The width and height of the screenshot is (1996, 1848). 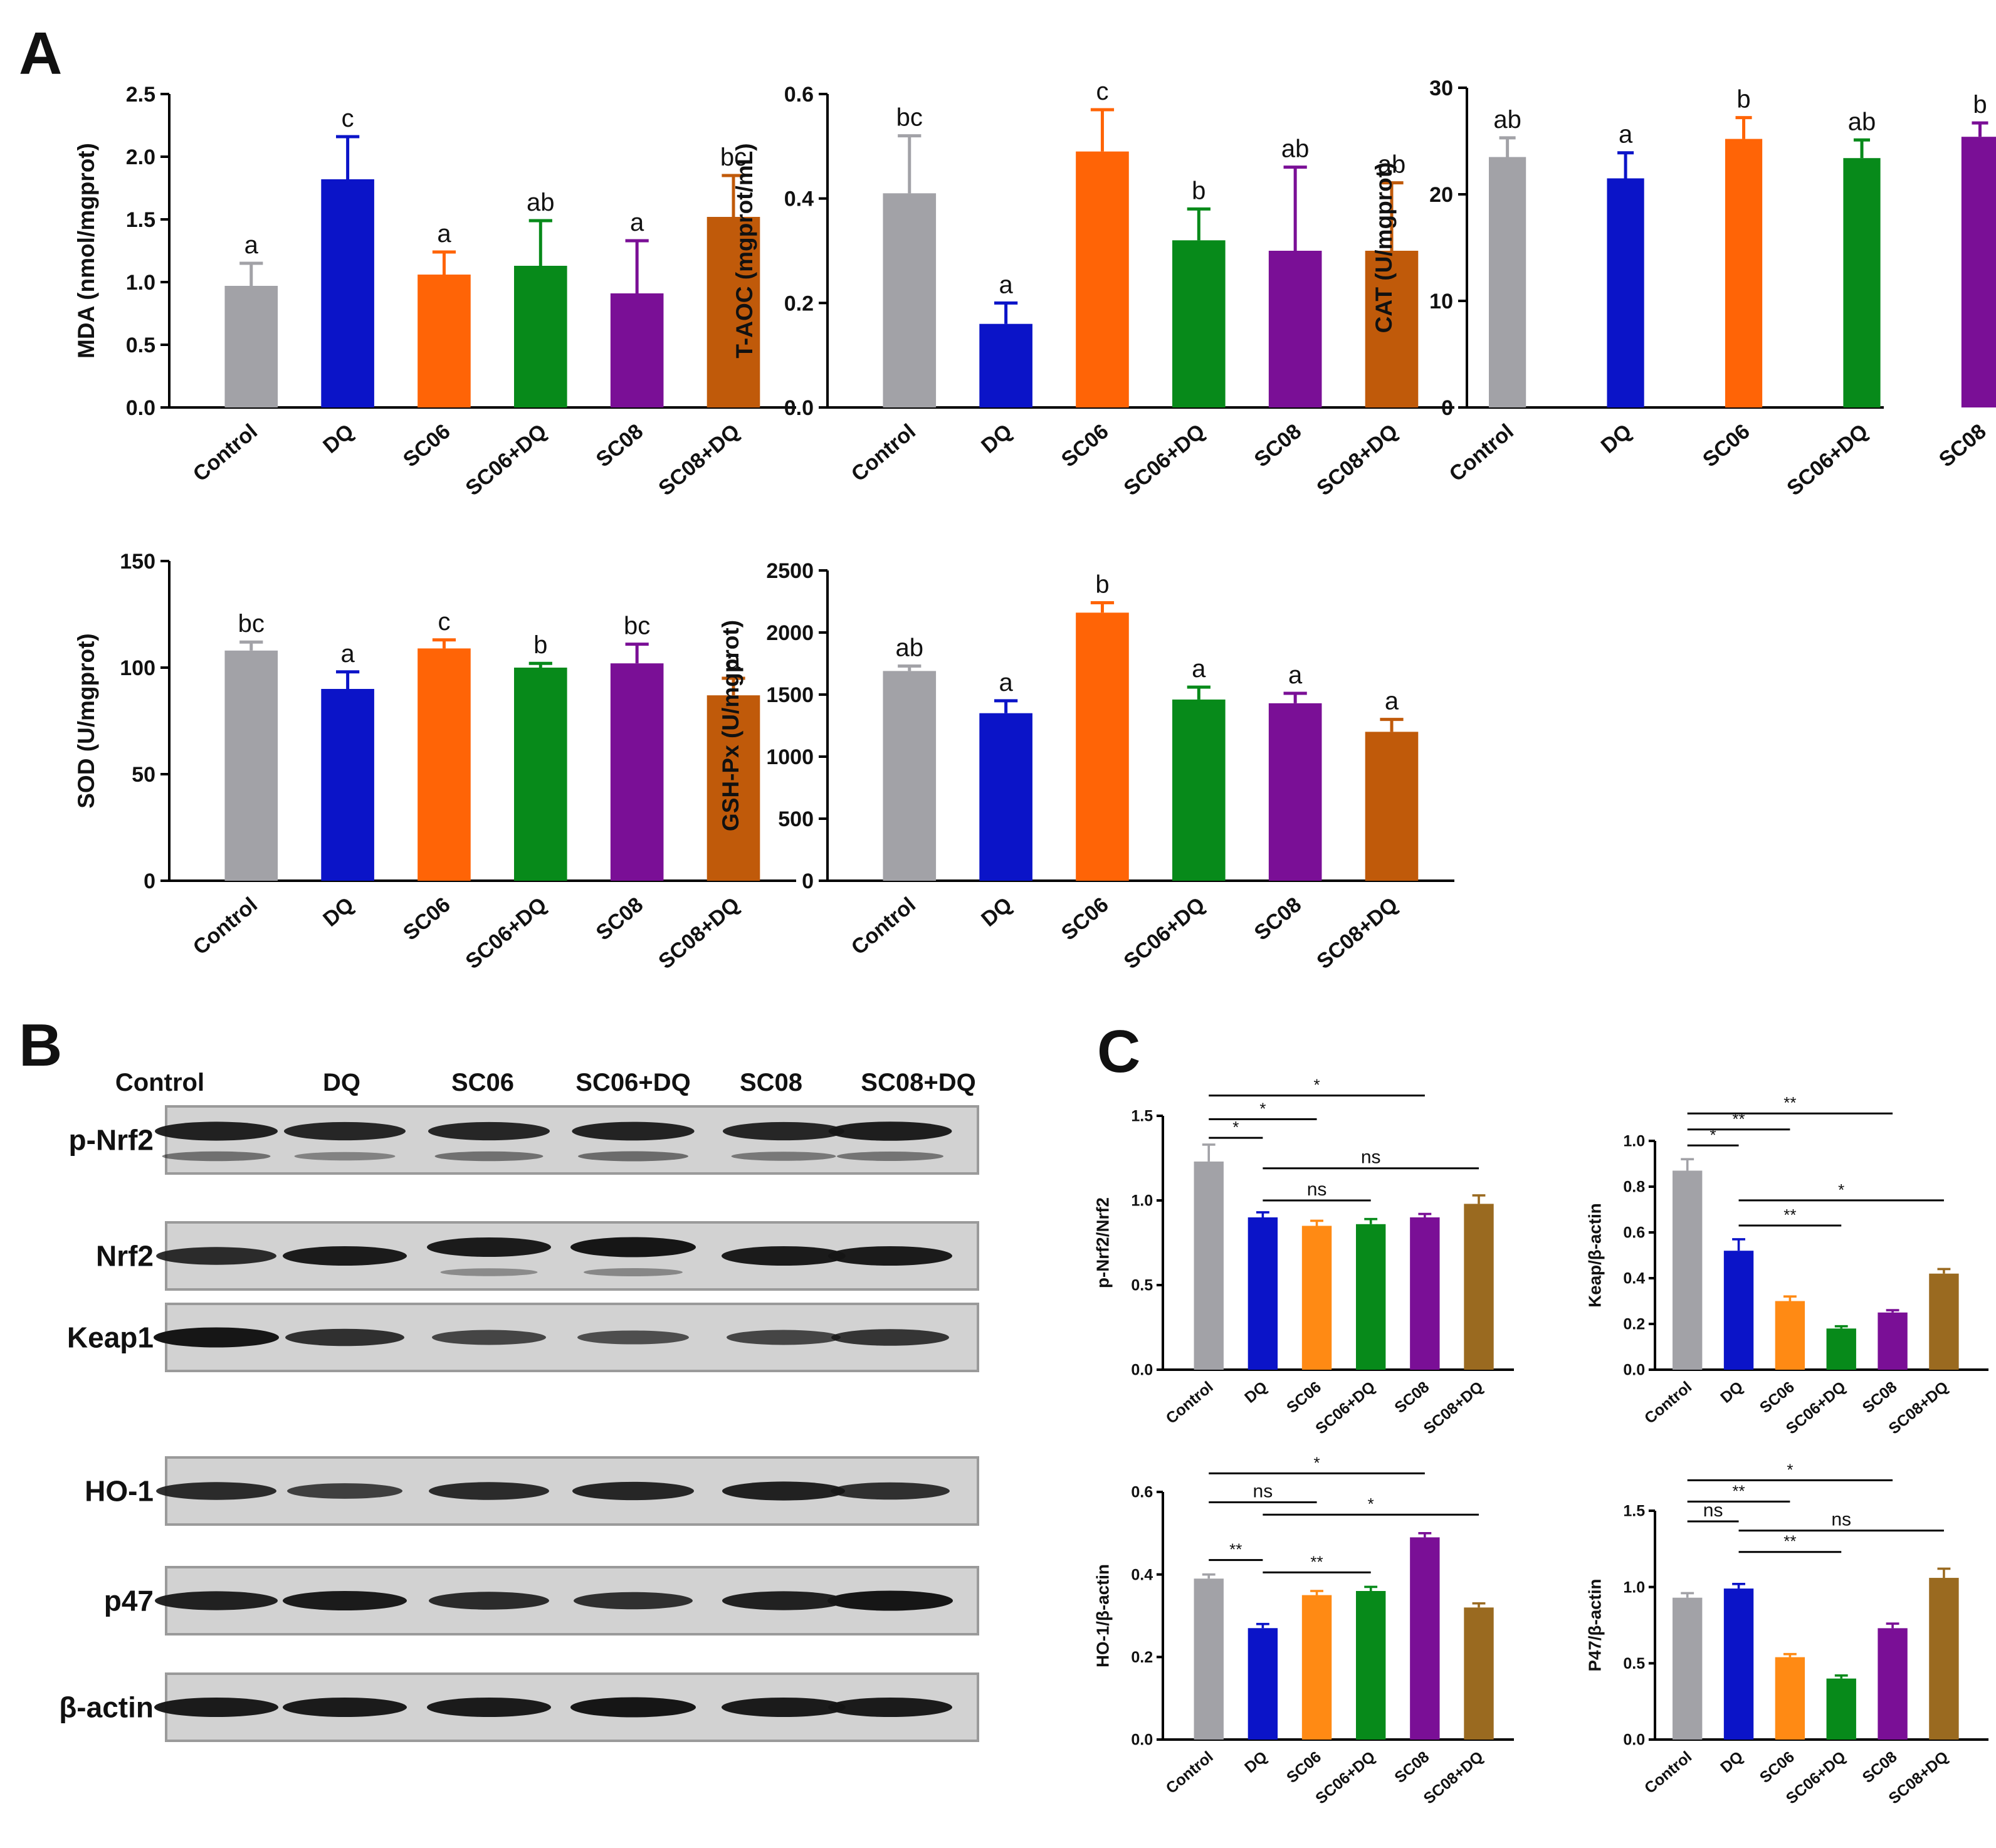 I want to click on y-tick-label: 1.5, so click(x=140, y=220).